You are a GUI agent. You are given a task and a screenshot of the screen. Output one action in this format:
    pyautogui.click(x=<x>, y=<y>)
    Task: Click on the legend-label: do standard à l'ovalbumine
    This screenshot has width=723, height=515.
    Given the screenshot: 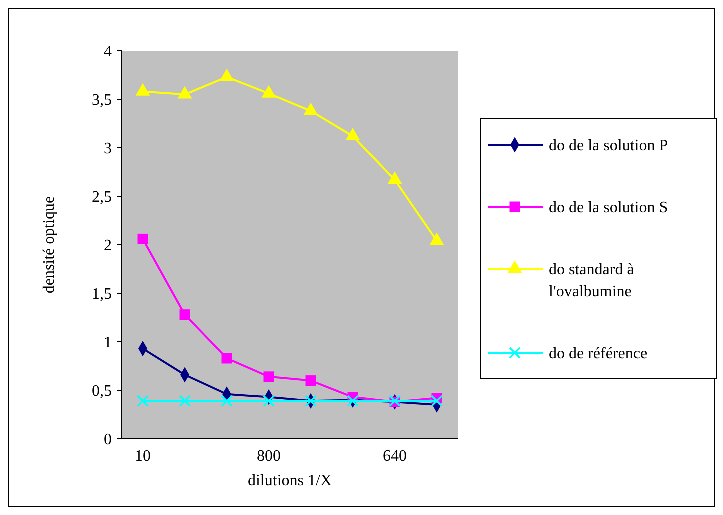 What is the action you would take?
    pyautogui.click(x=591, y=281)
    